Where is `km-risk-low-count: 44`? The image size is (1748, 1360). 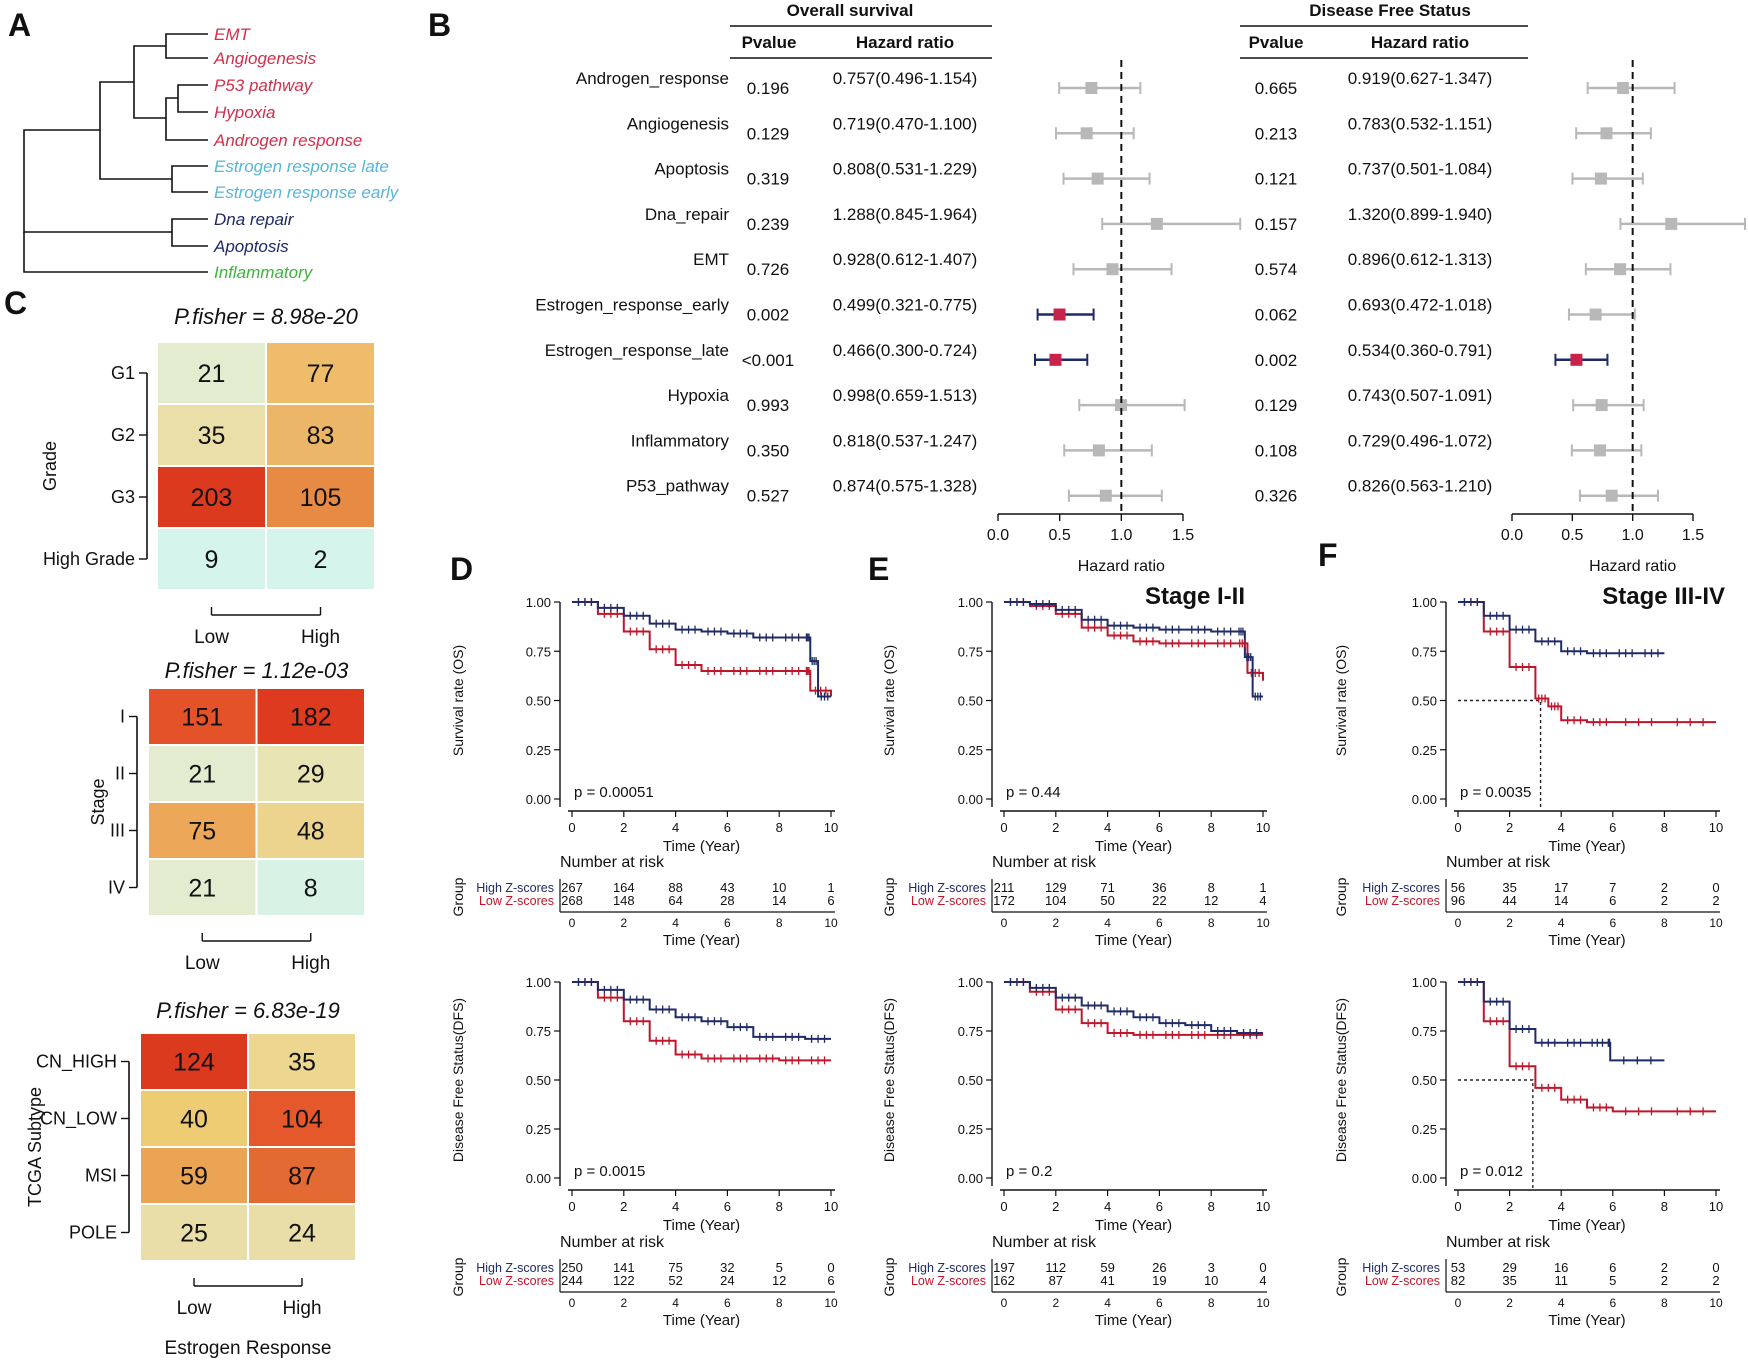 km-risk-low-count: 44 is located at coordinates (1509, 900).